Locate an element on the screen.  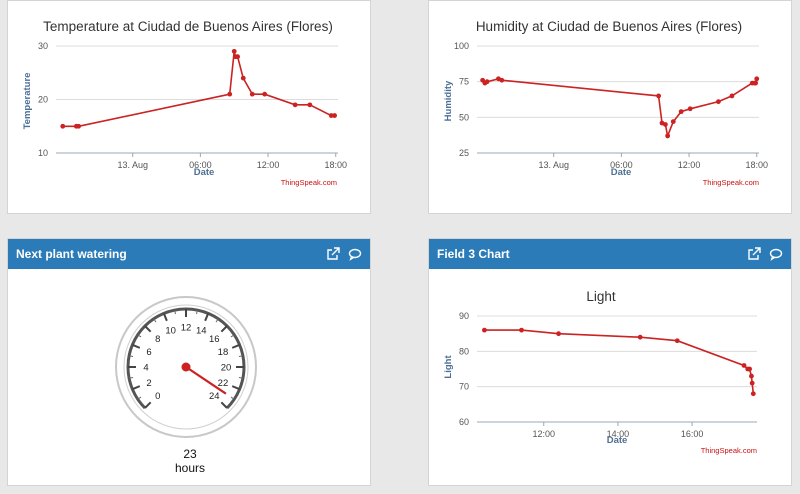
y-tick-label: 30 is located at coordinates (43, 46).